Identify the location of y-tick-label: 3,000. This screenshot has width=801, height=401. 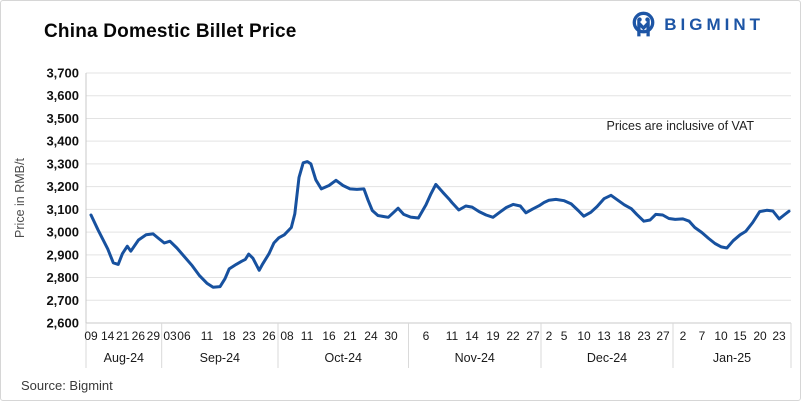
(62, 232).